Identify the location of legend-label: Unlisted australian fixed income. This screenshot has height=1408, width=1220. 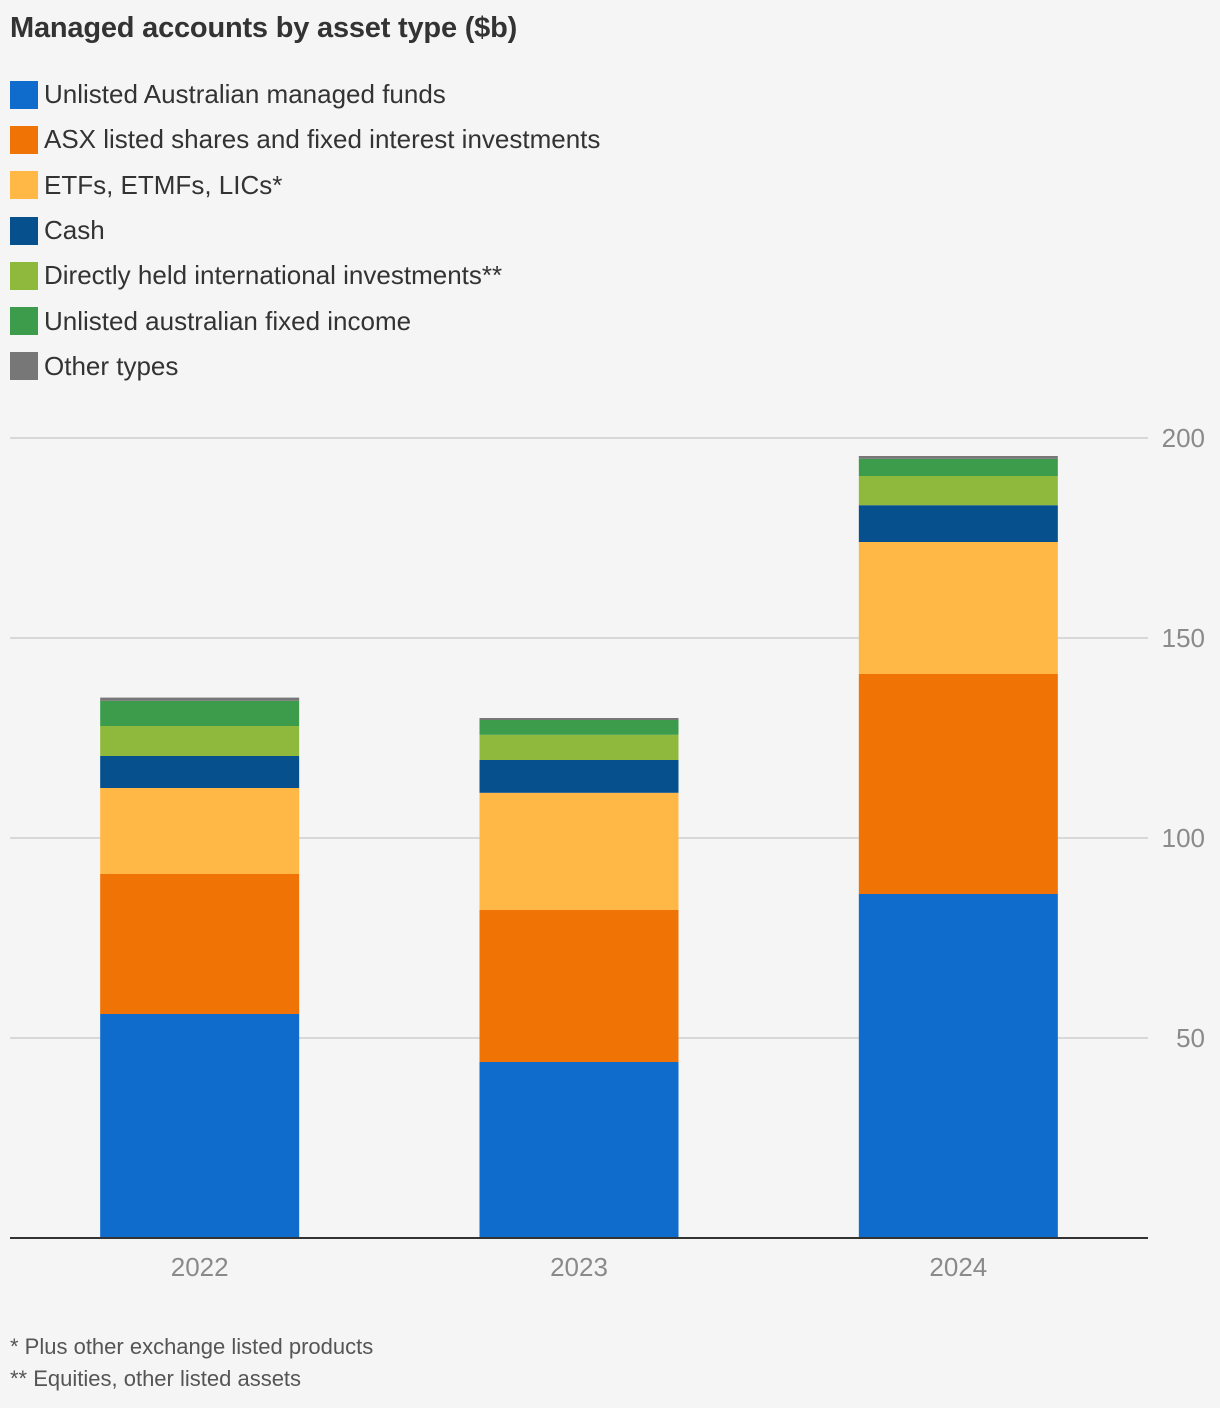
(228, 320).